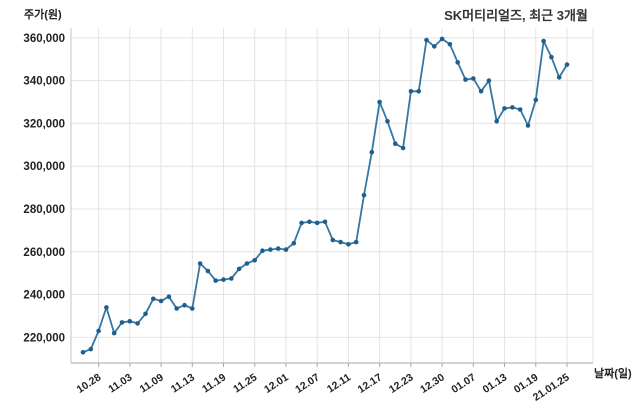 The image size is (640, 409). I want to click on x-tick-label: 12.30, so click(432, 383).